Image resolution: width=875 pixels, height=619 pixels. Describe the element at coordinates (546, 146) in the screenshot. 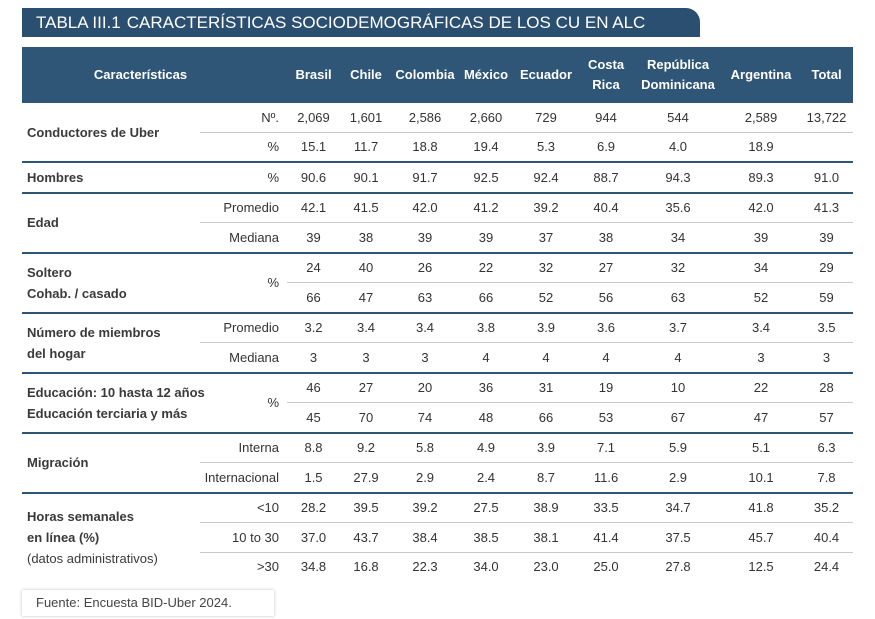

I see `value-cell: 5.3` at that location.